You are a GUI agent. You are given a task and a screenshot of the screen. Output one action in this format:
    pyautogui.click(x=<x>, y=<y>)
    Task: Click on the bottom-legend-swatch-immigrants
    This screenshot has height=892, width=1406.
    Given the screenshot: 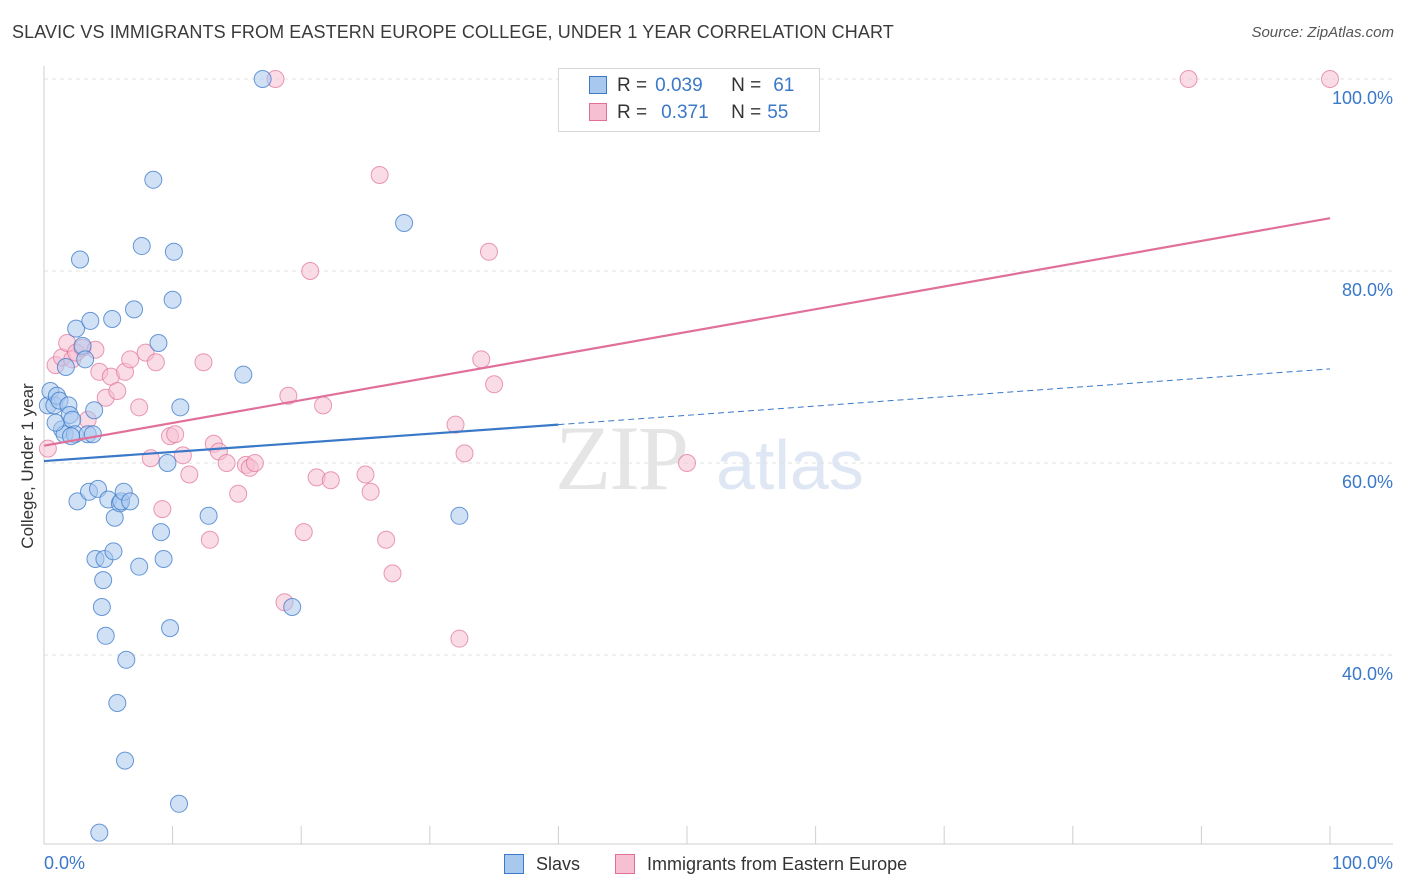 What is the action you would take?
    pyautogui.click(x=625, y=864)
    